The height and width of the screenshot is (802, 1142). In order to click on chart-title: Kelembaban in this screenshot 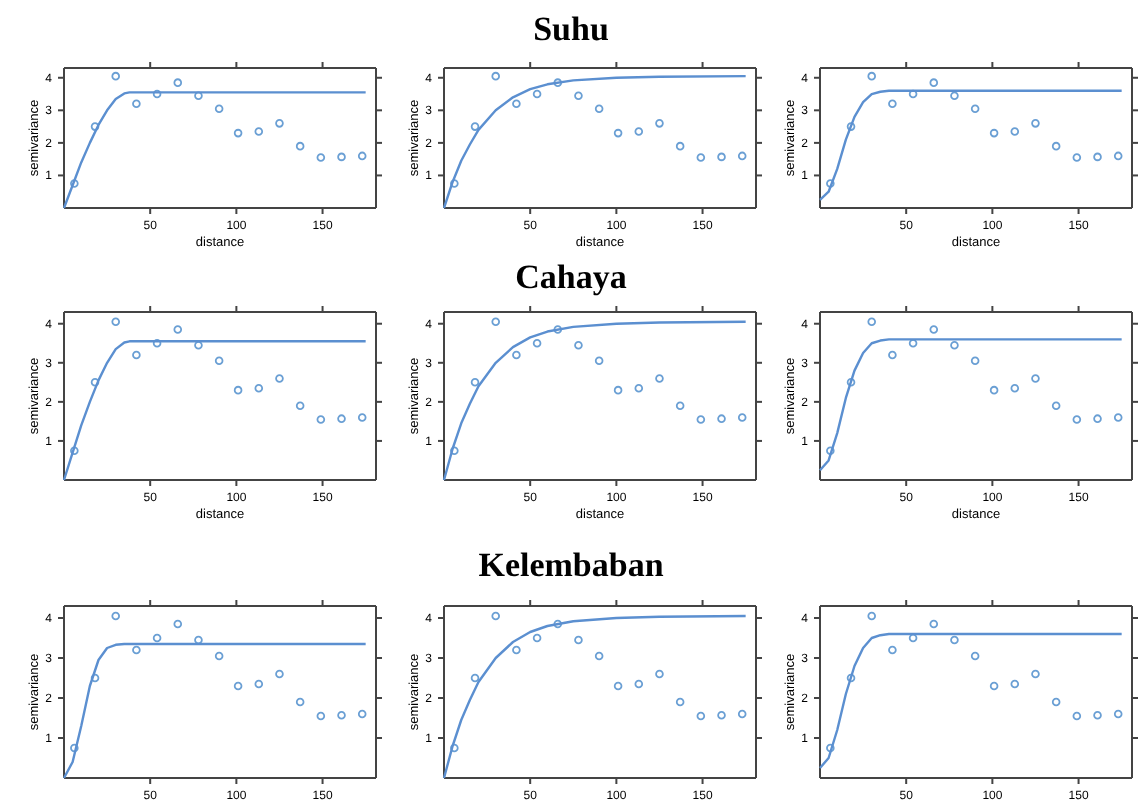, I will do `click(571, 565)`.